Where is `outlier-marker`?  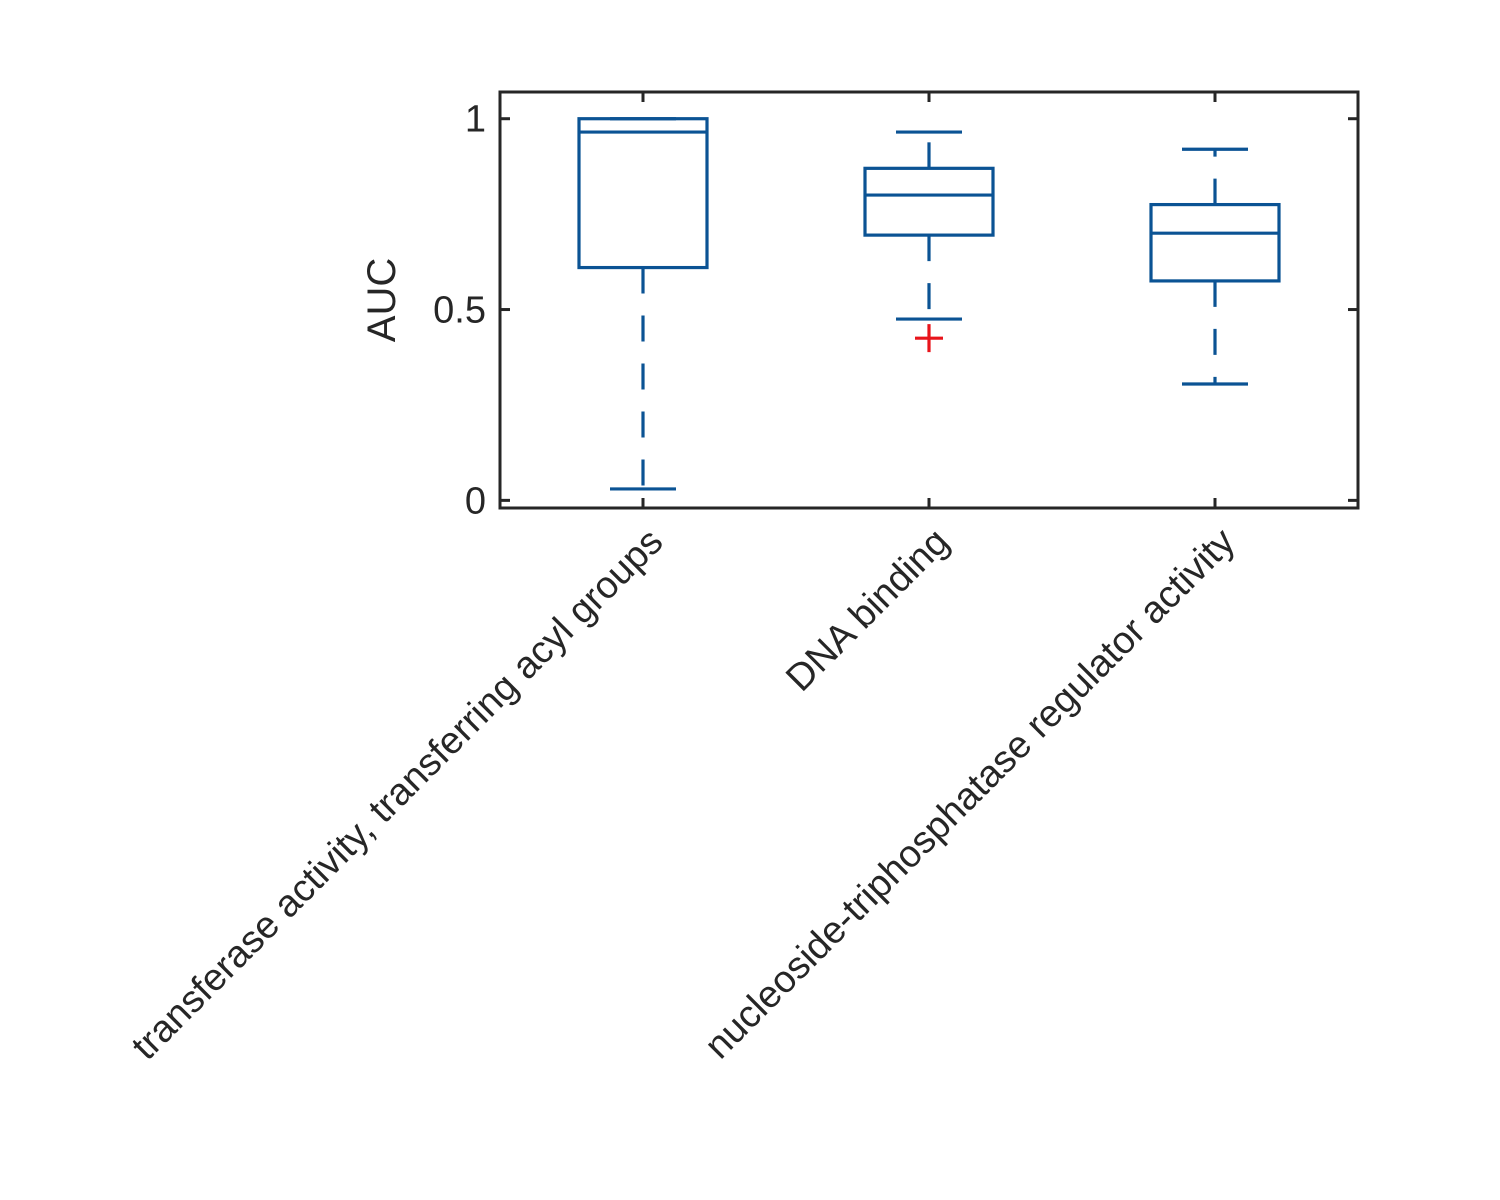 outlier-marker is located at coordinates (929, 338).